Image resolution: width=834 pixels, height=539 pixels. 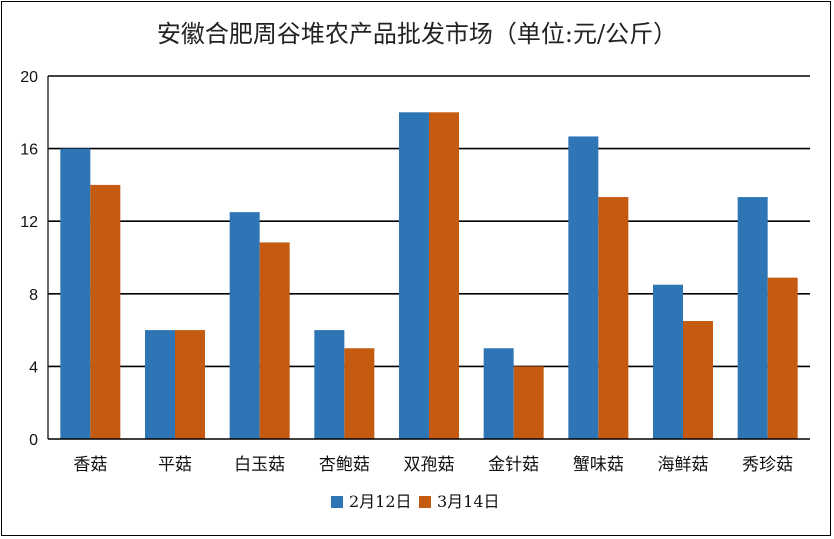 I want to click on y-tick-label: 16, so click(x=29, y=150).